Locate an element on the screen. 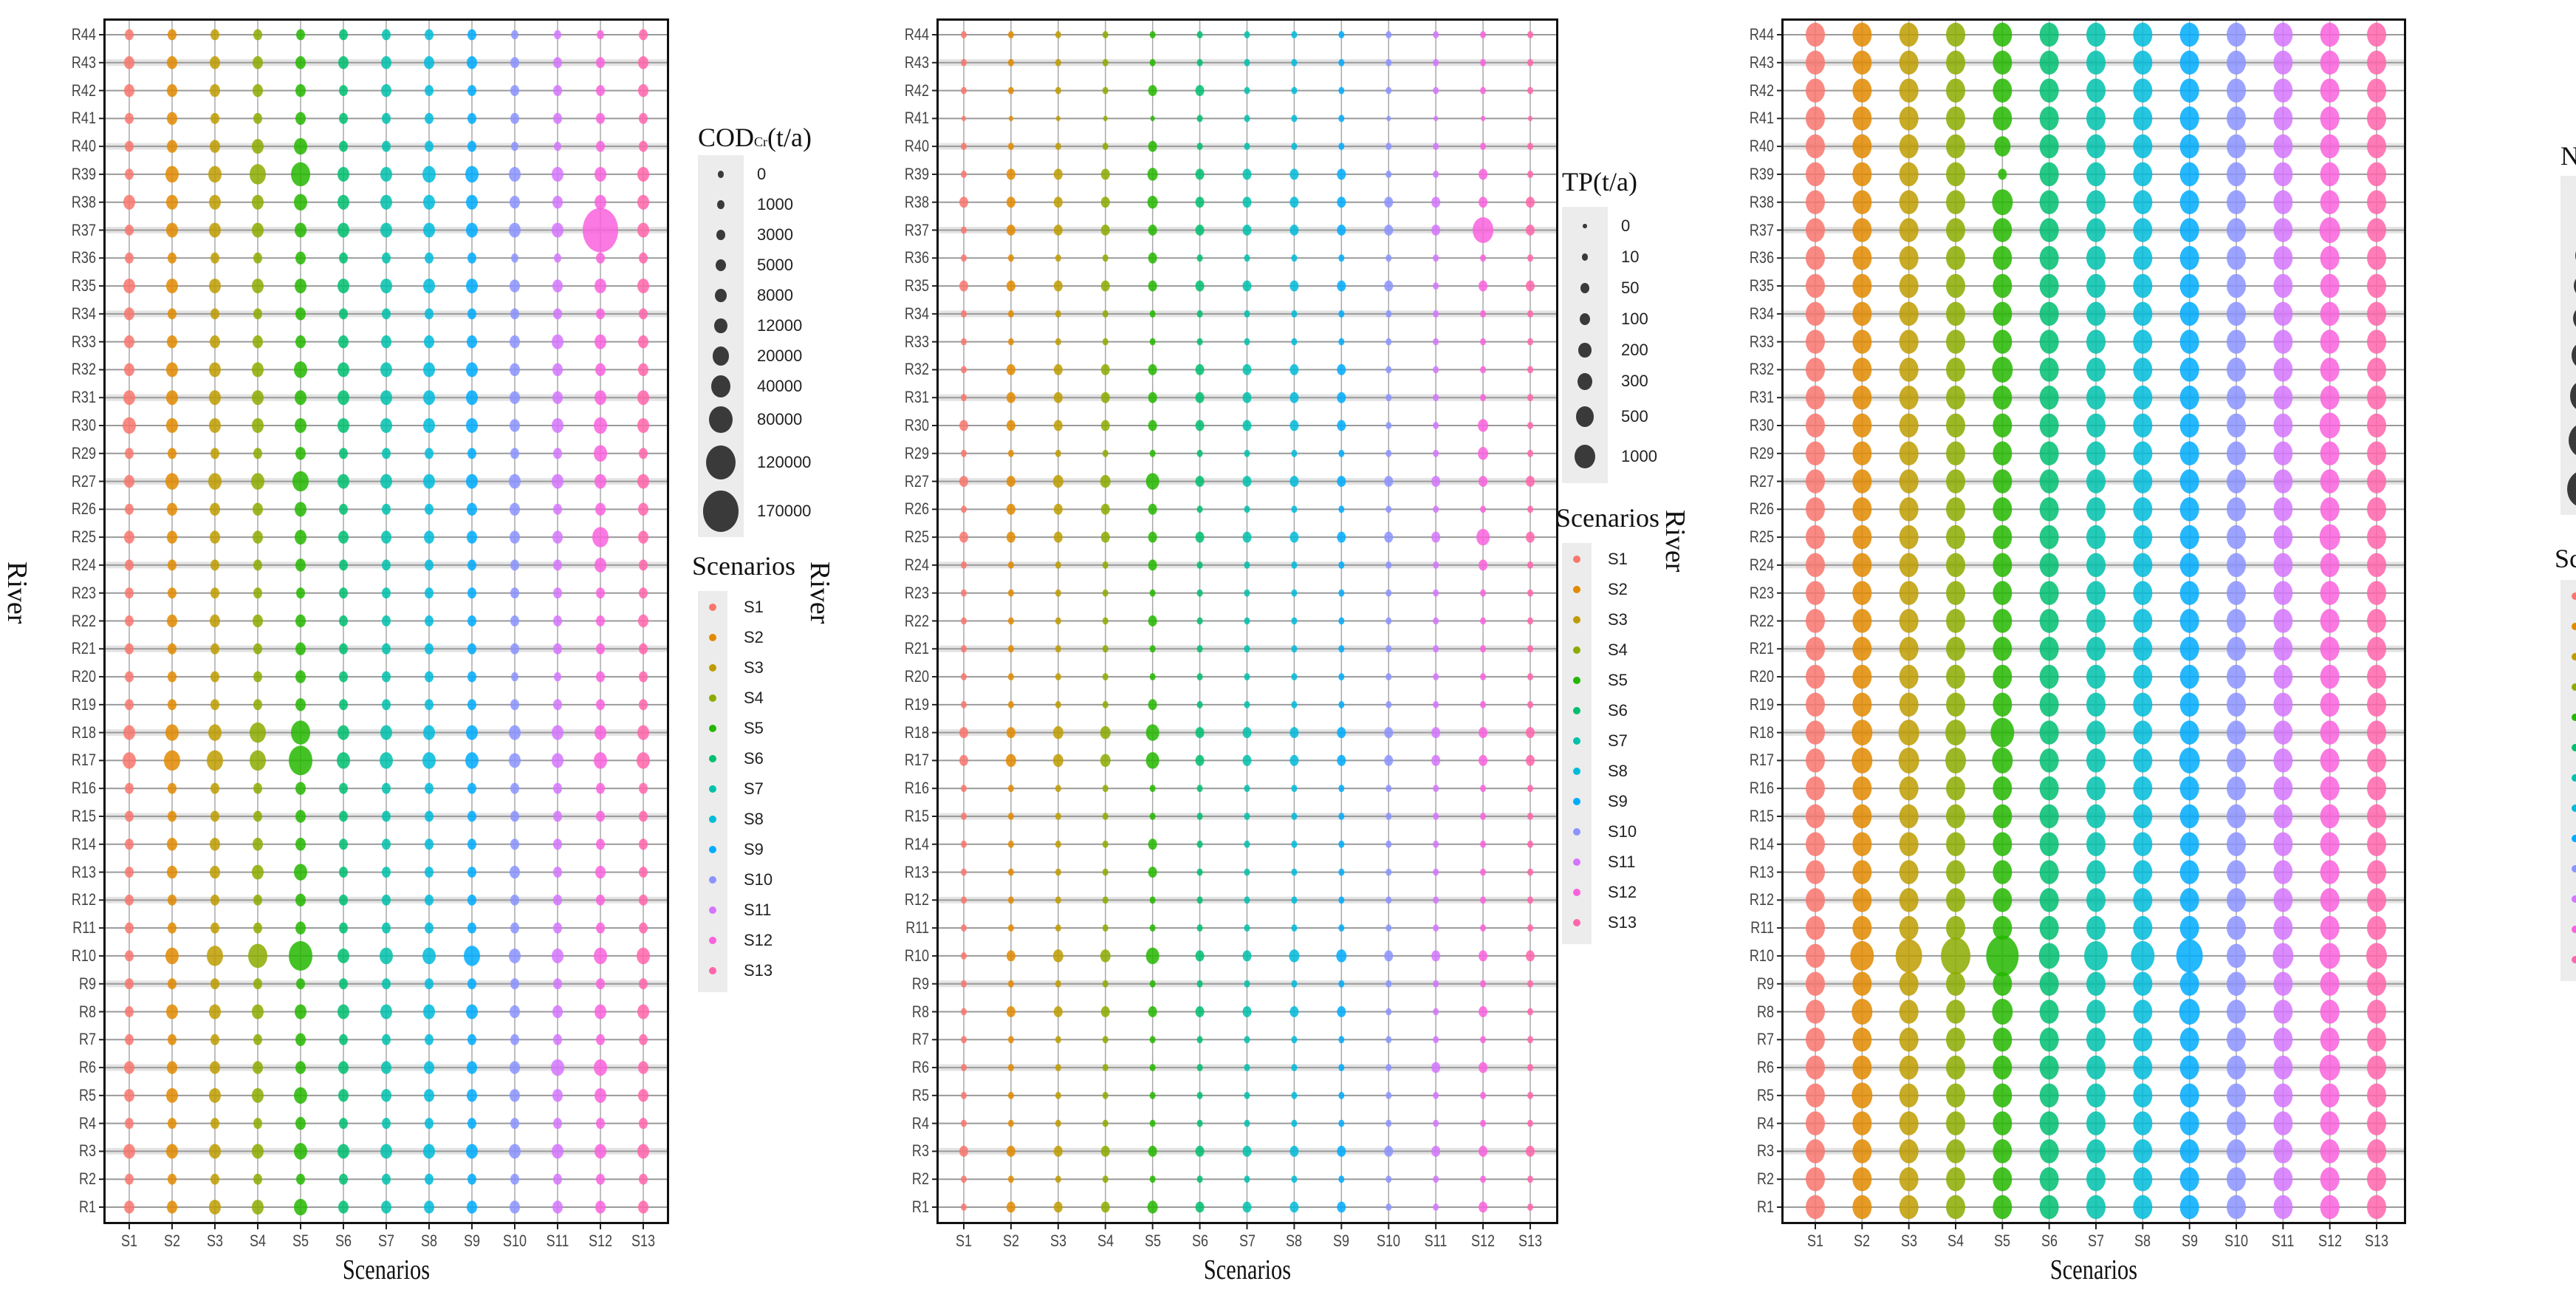  data-point: R10 S3 is located at coordinates (1908, 956).